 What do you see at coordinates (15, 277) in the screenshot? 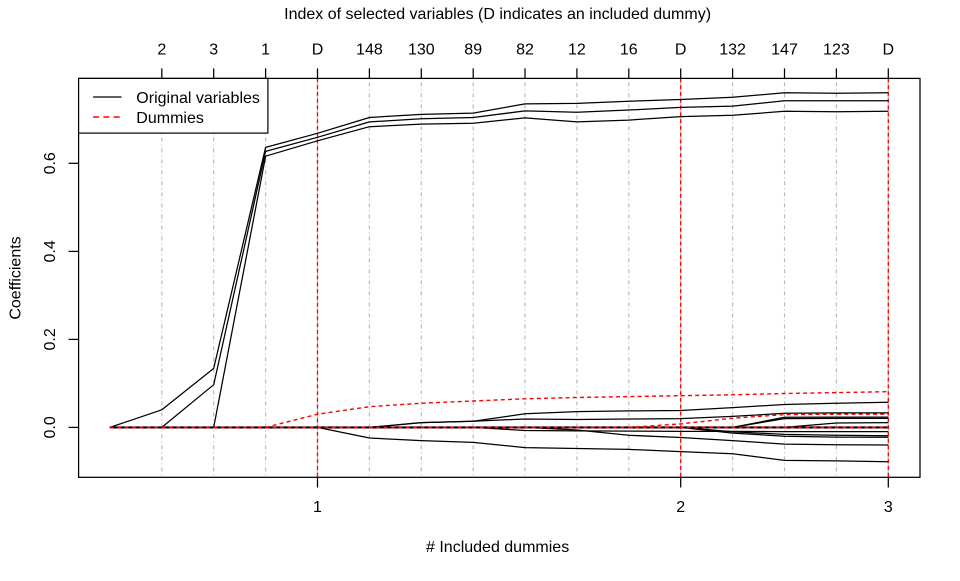
I see `svg-text: Coefficients` at bounding box center [15, 277].